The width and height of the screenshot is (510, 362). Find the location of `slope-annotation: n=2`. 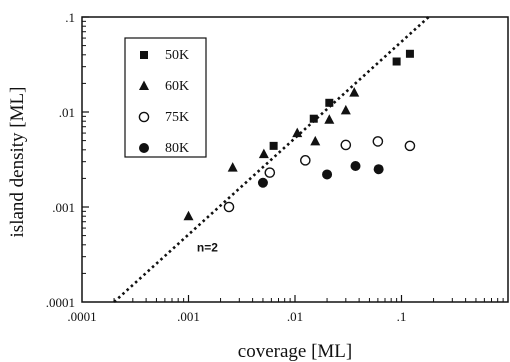

slope-annotation: n=2 is located at coordinates (207, 248).